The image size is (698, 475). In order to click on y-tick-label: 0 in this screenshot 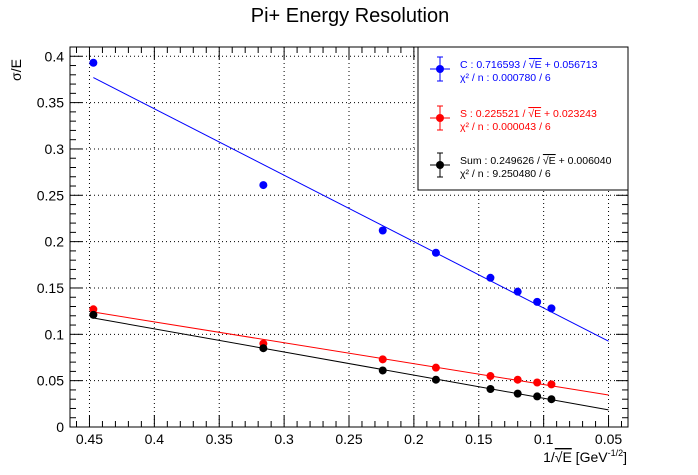, I will do `click(60, 427)`.